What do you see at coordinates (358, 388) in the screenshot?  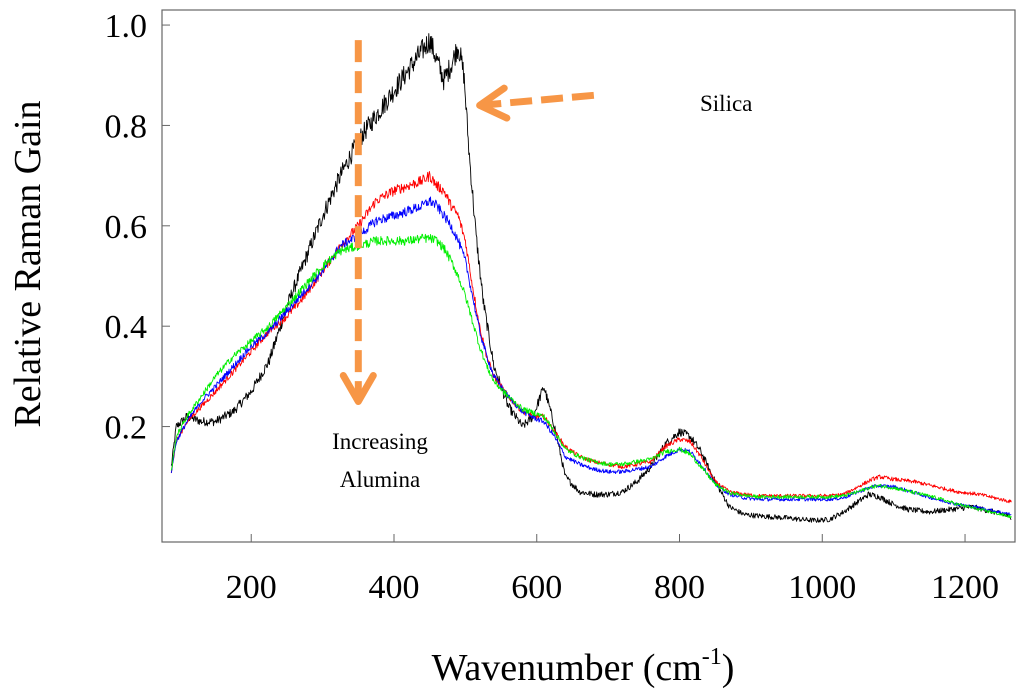 I see `increasing-alumina-arrow-head` at bounding box center [358, 388].